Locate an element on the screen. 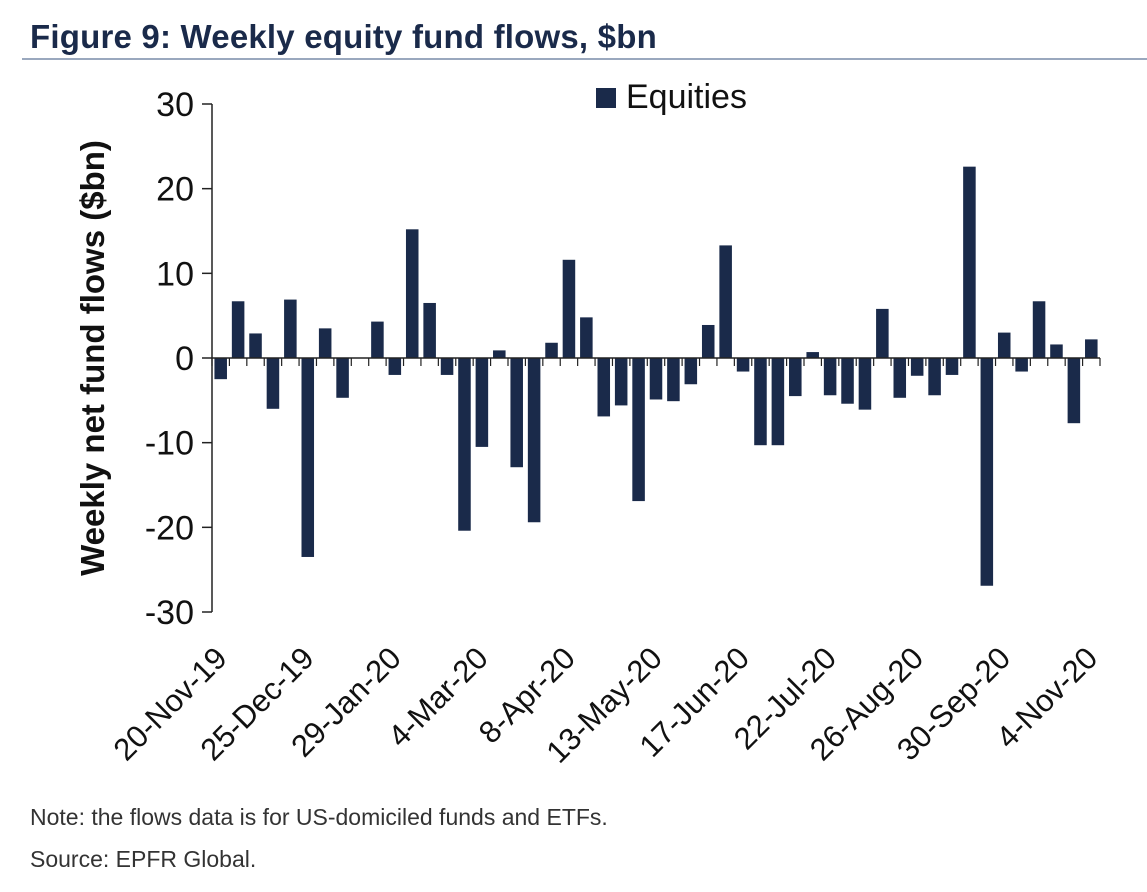 The height and width of the screenshot is (892, 1147). source-note: Source: EPFR Global. is located at coordinates (143, 859).